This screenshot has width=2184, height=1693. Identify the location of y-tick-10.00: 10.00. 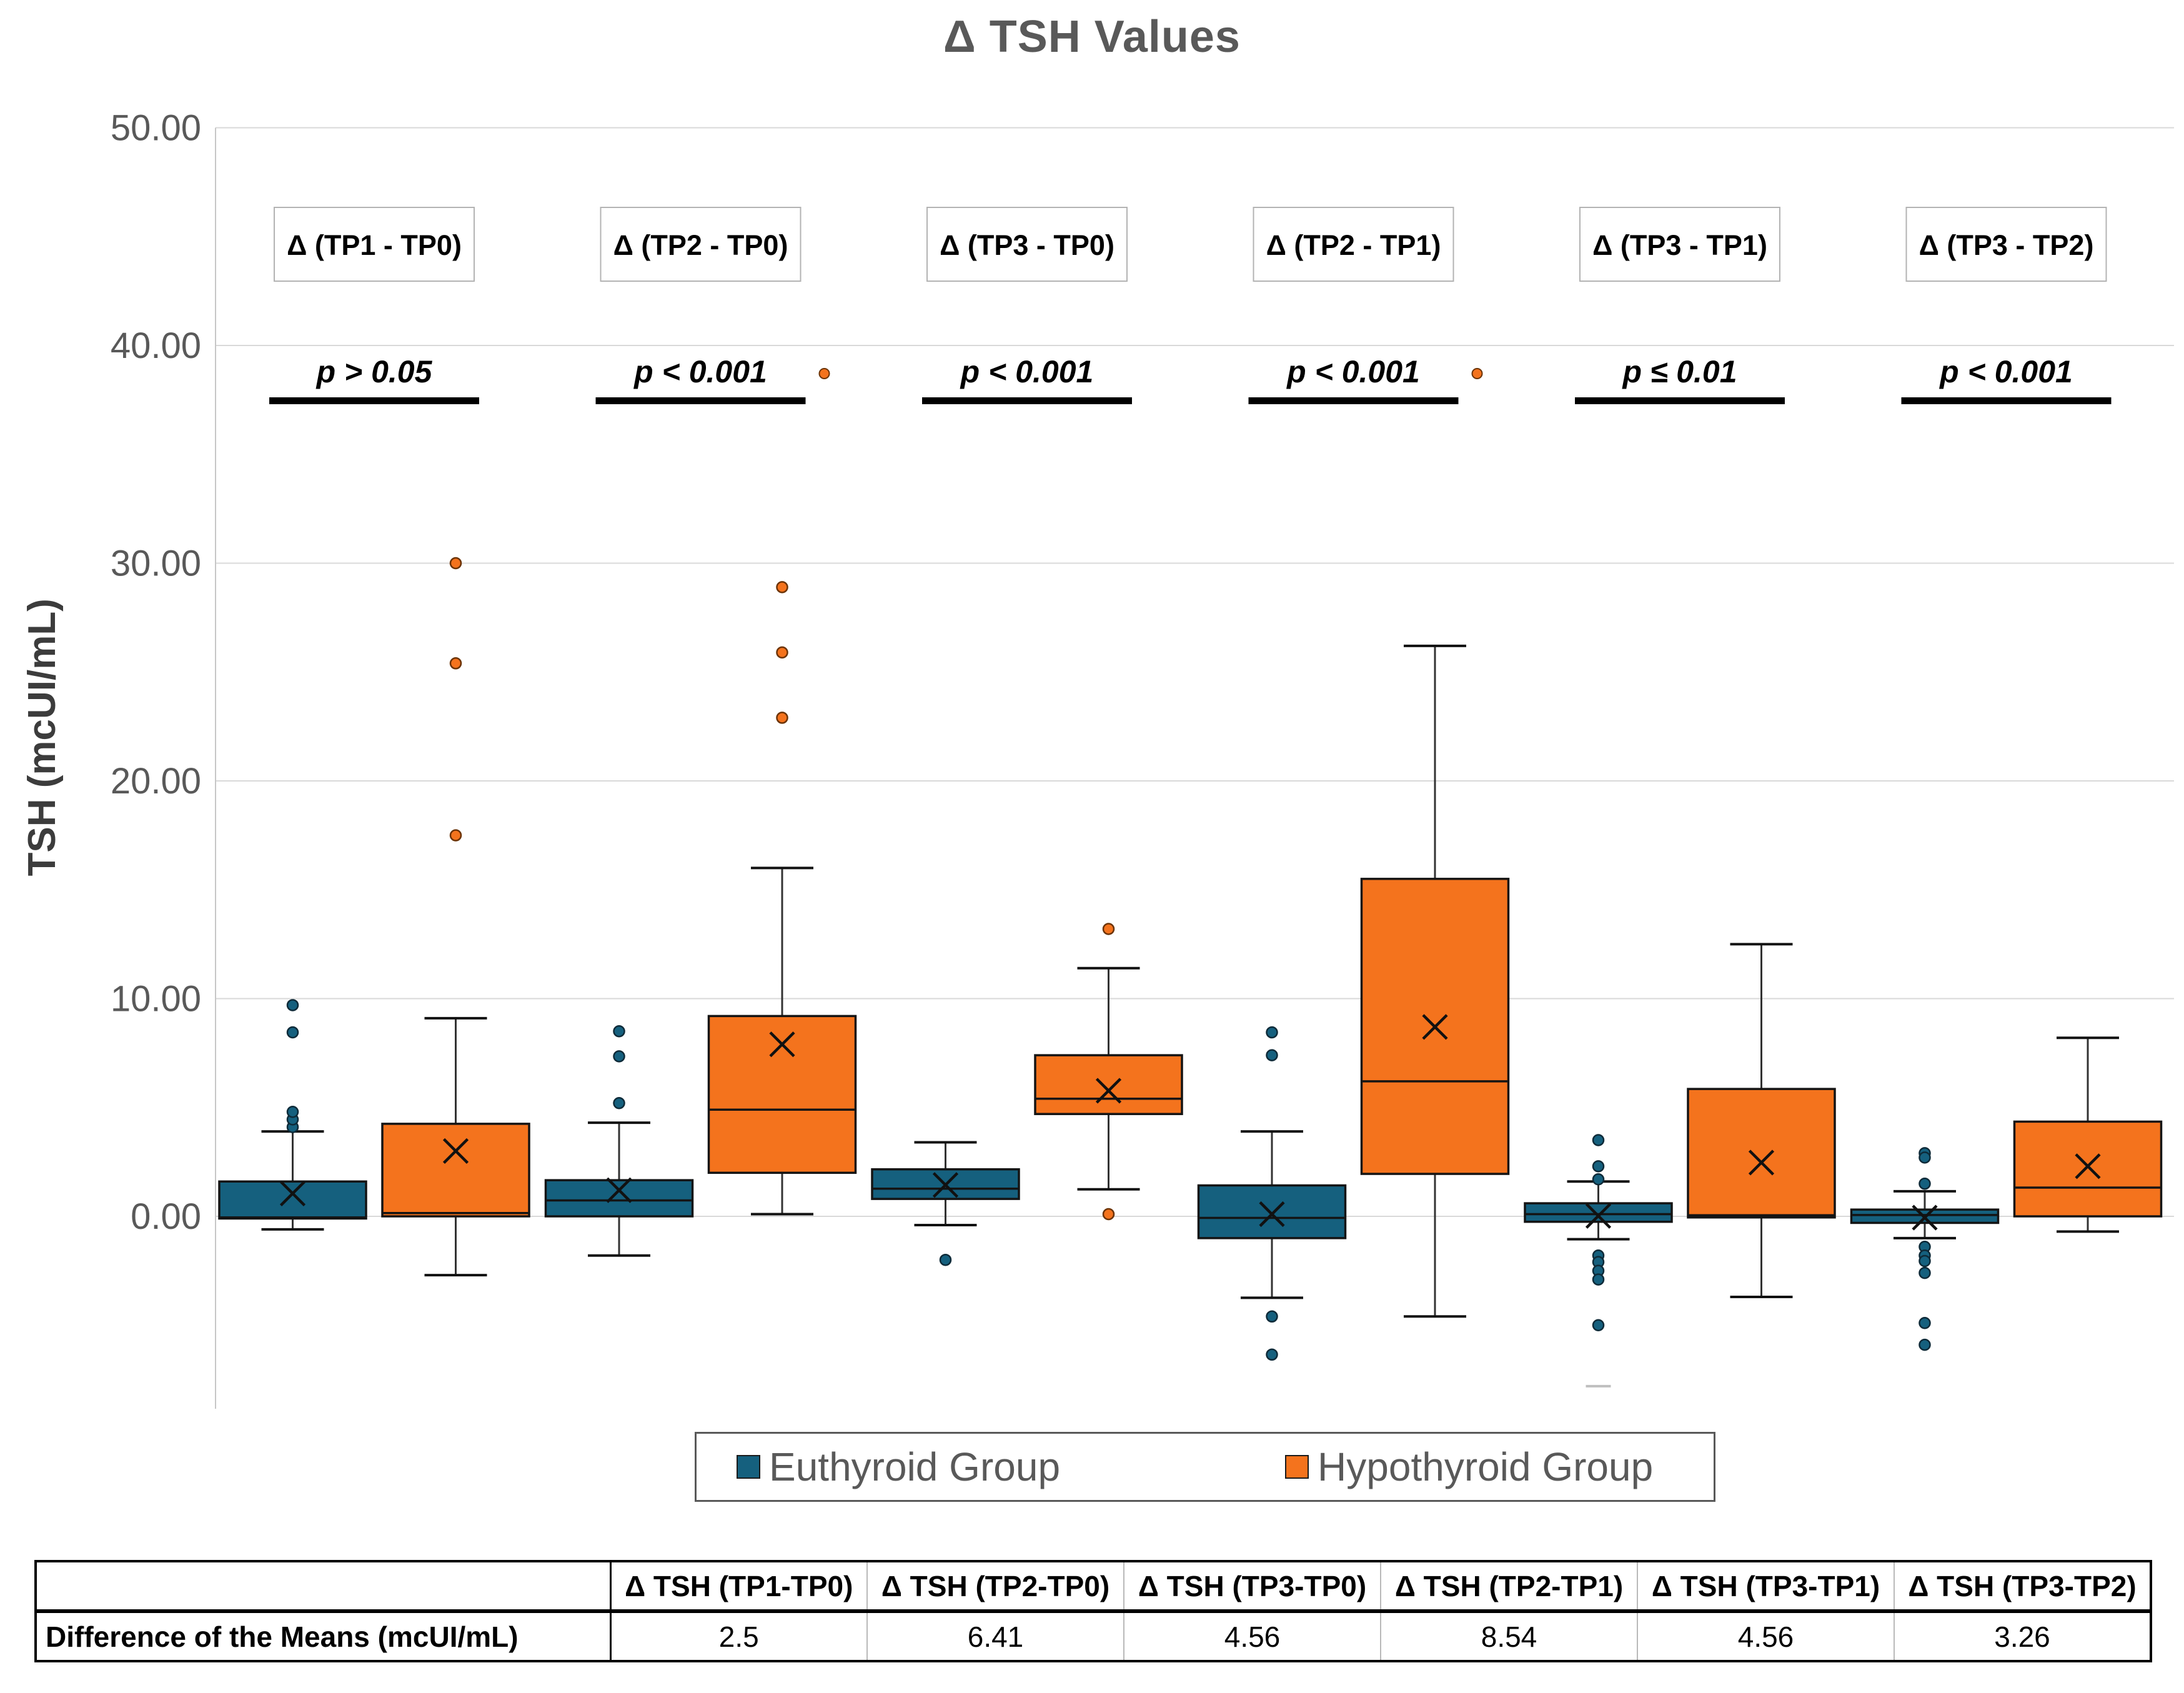
(156, 999).